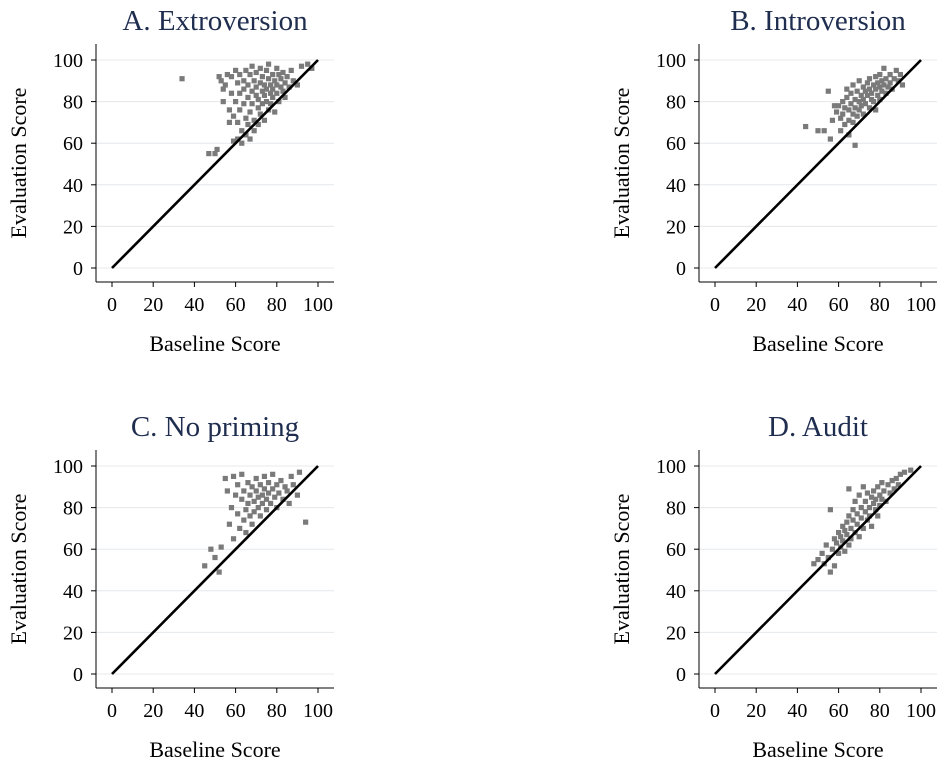  I want to click on y-tick-label: 80, so click(676, 509).